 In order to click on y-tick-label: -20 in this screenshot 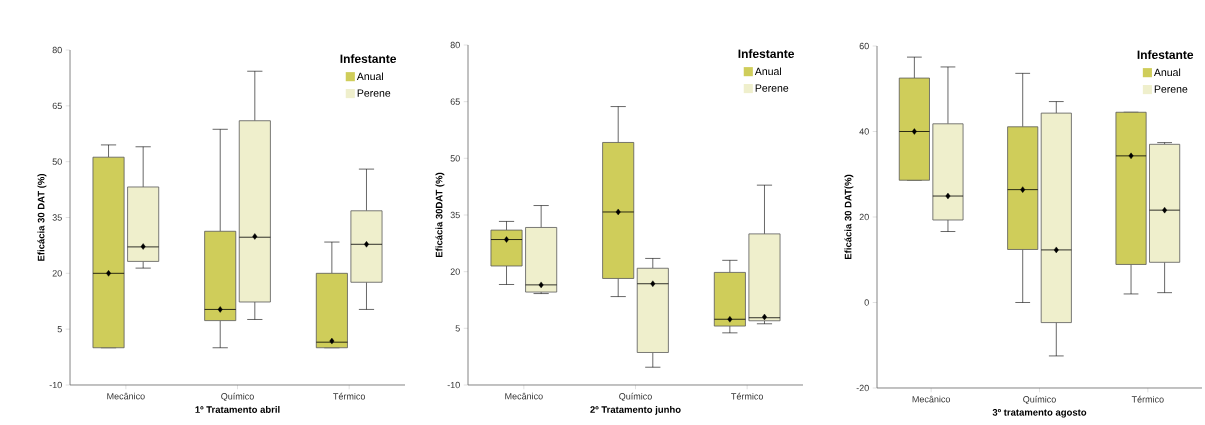, I will do `click(862, 388)`.